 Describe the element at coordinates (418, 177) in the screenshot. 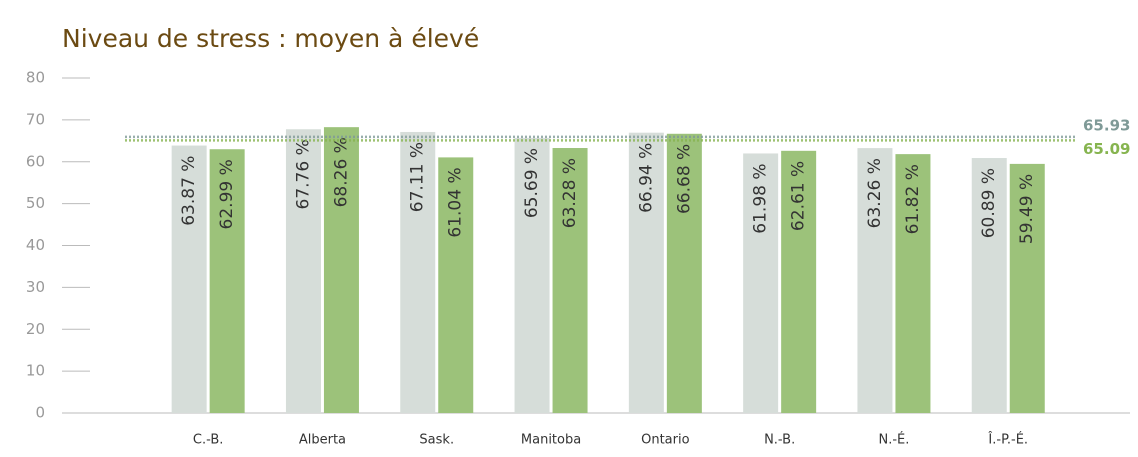

I see `value-label: 67.11 %` at that location.